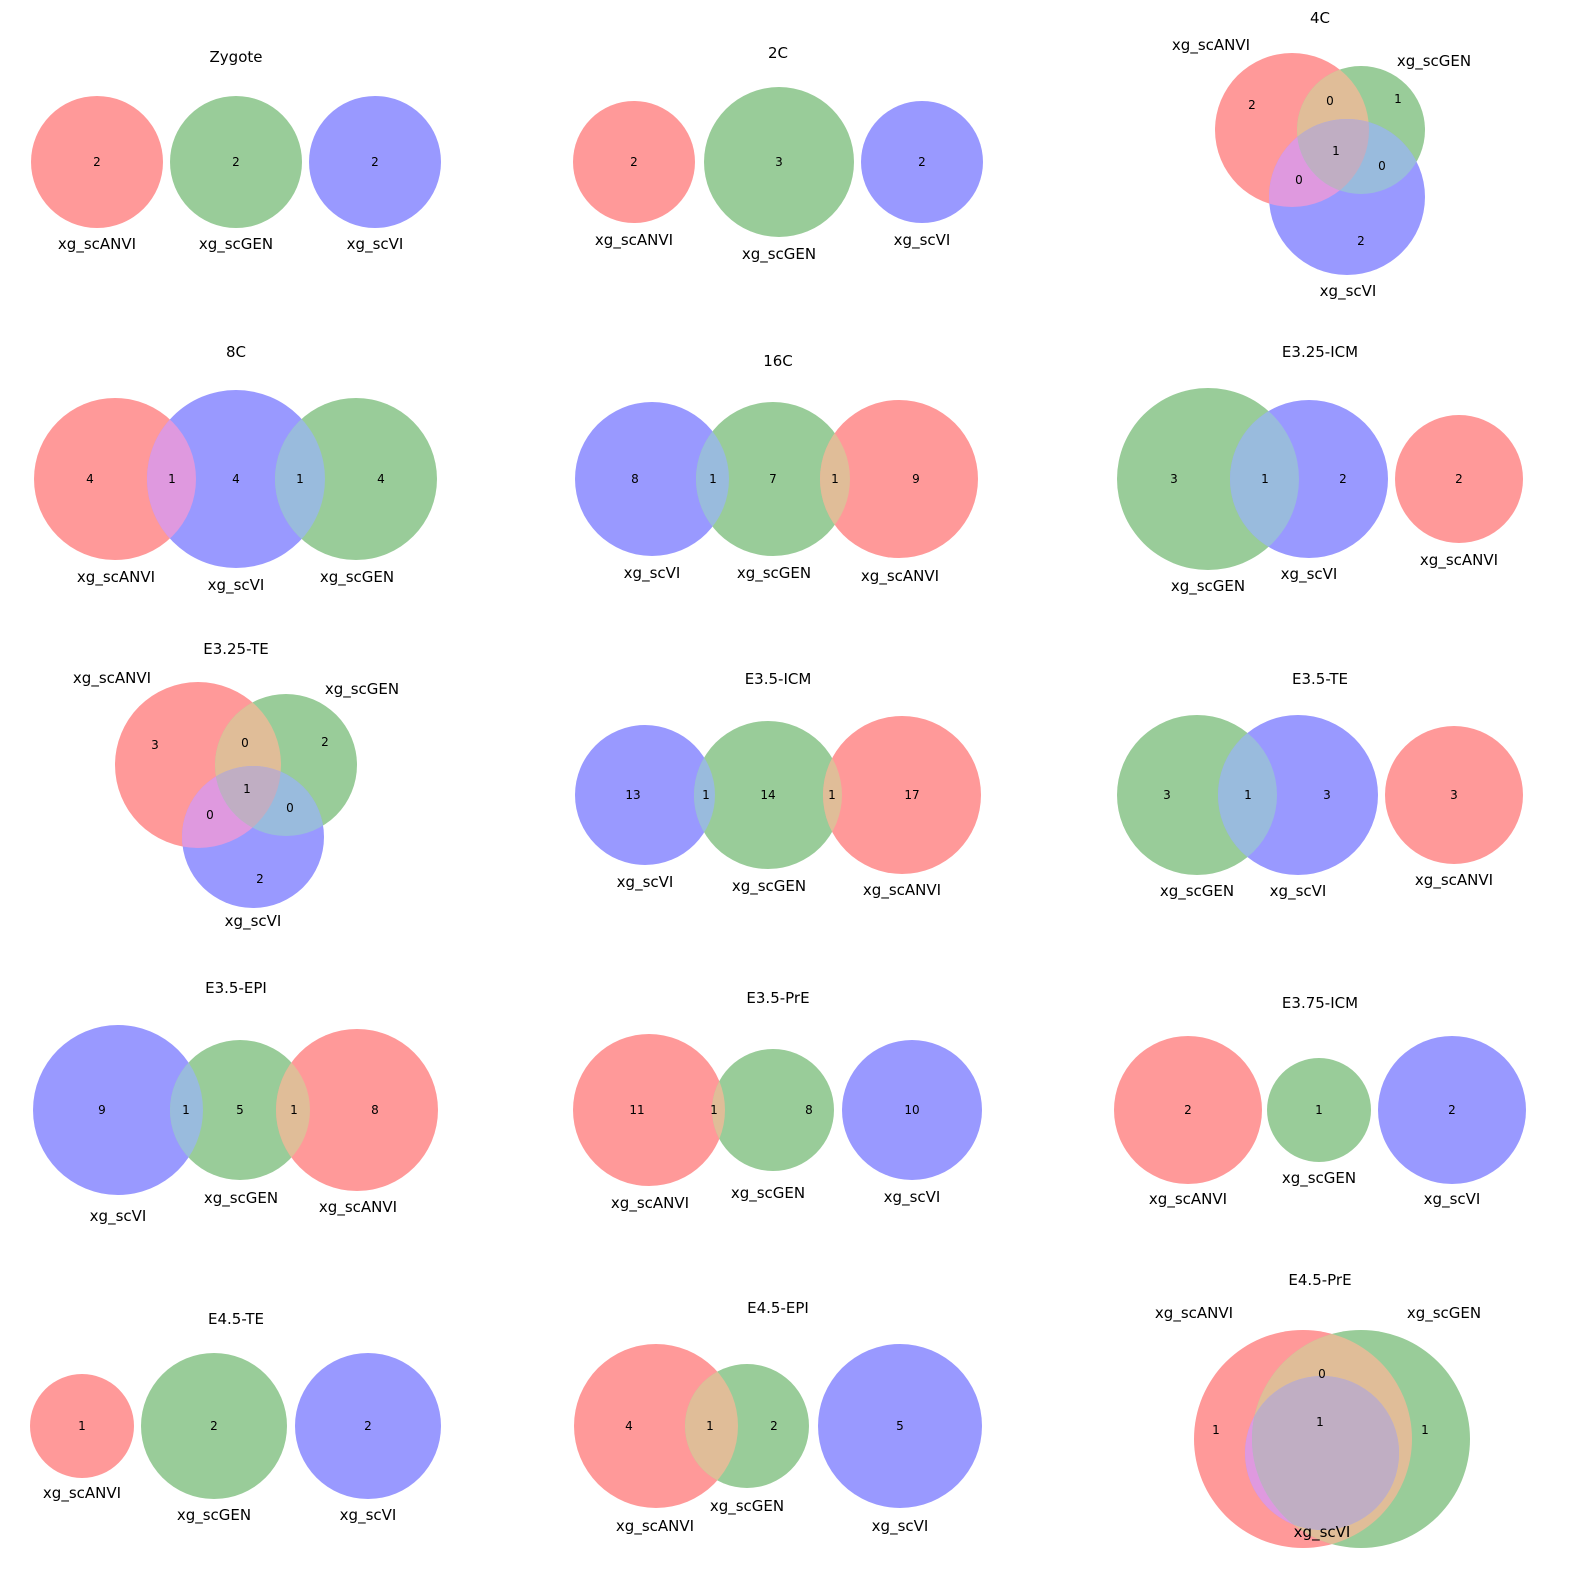  What do you see at coordinates (777, 998) in the screenshot?
I see `panel-title: E3.5-PrE` at bounding box center [777, 998].